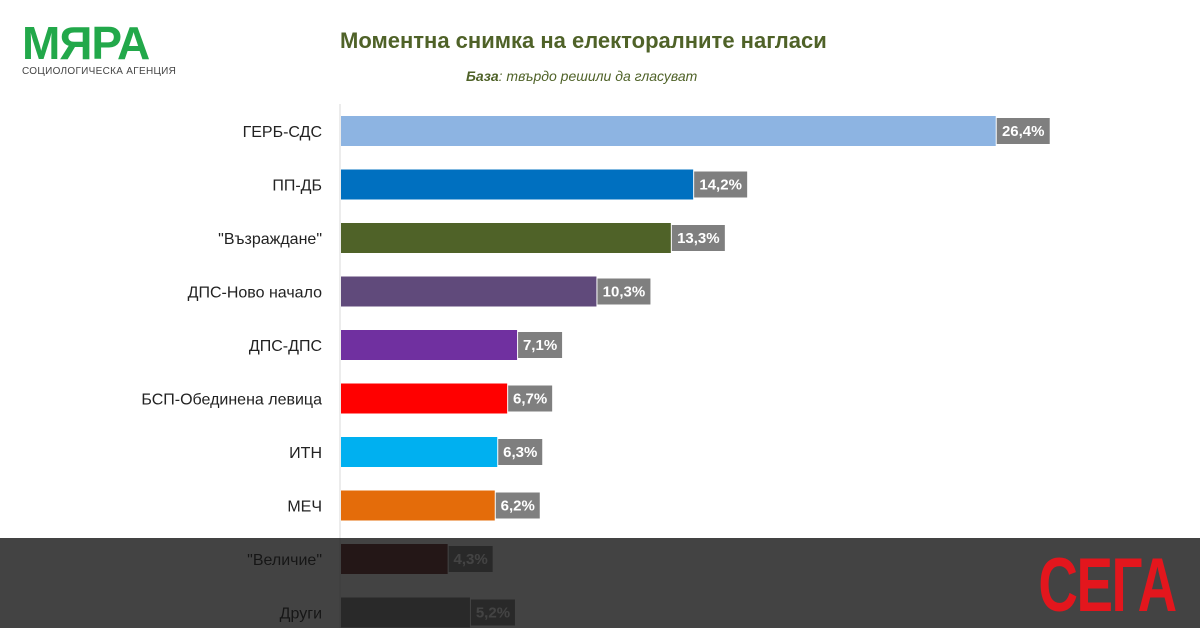  I want to click on logo: МЯРА СОЦИОЛОГИЧЕСКА АГЕНЦИЯ, so click(102, 47).